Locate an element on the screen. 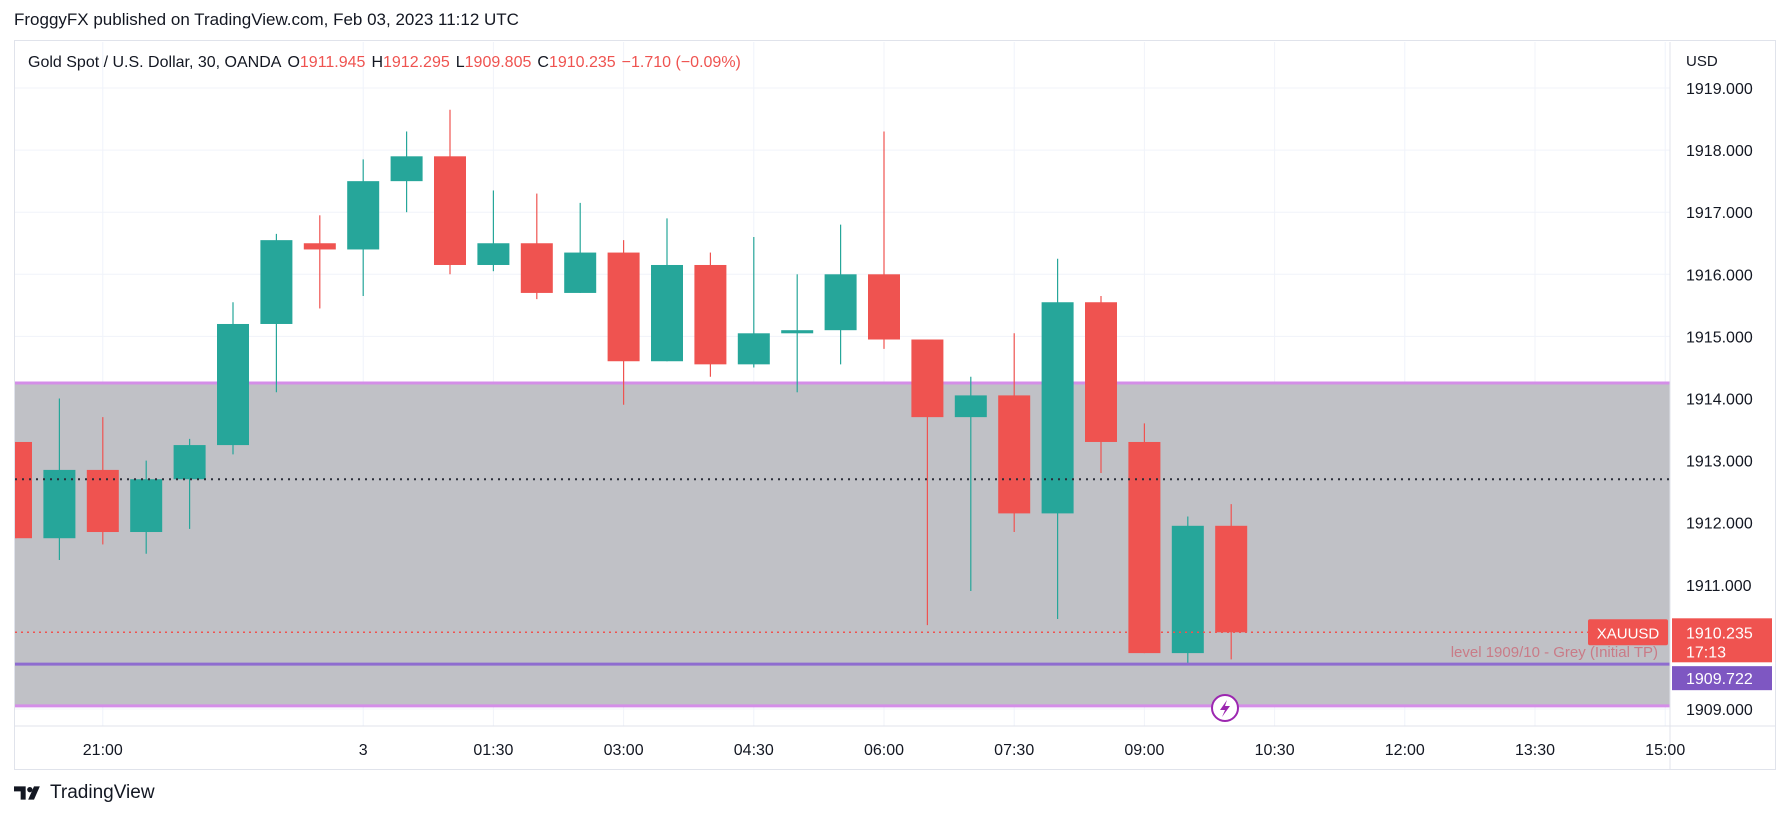  x-tick-label: 10:30 is located at coordinates (1275, 750).